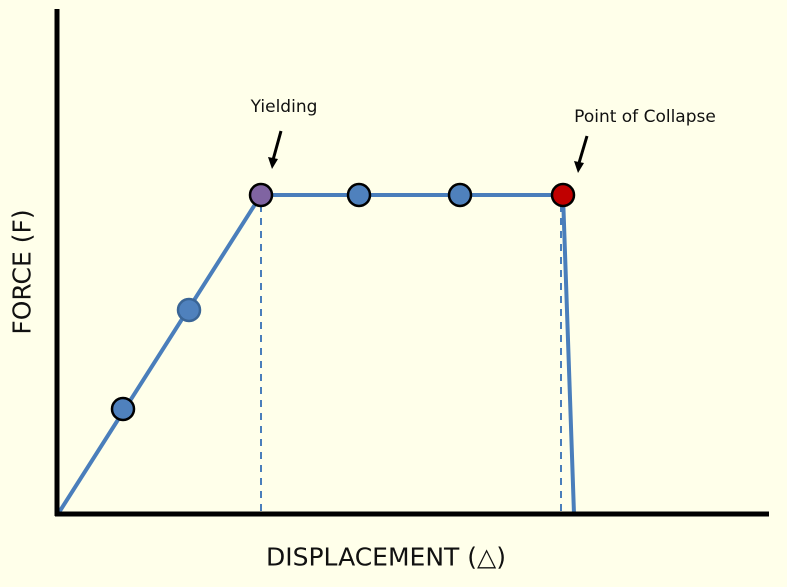 This screenshot has height=587, width=787. What do you see at coordinates (386, 557) in the screenshot?
I see `x-axis-label: DISPLACEMENT (△)` at bounding box center [386, 557].